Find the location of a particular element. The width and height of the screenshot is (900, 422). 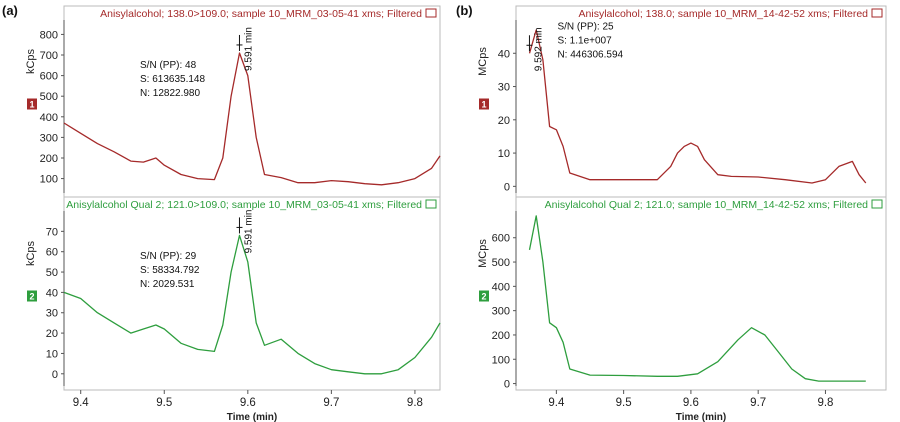

peak-time-label: 9.592 min is located at coordinates (538, 49).